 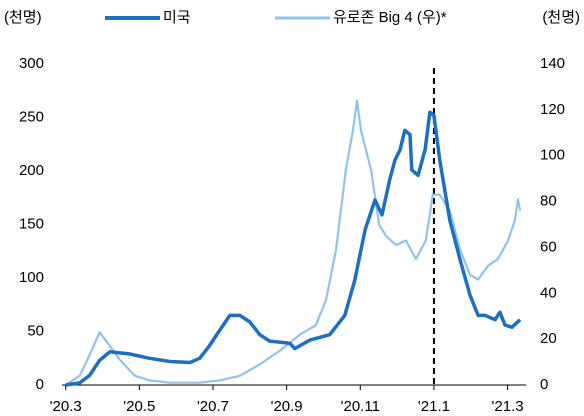 What do you see at coordinates (31, 170) in the screenshot?
I see `y-tick-label: 200` at bounding box center [31, 170].